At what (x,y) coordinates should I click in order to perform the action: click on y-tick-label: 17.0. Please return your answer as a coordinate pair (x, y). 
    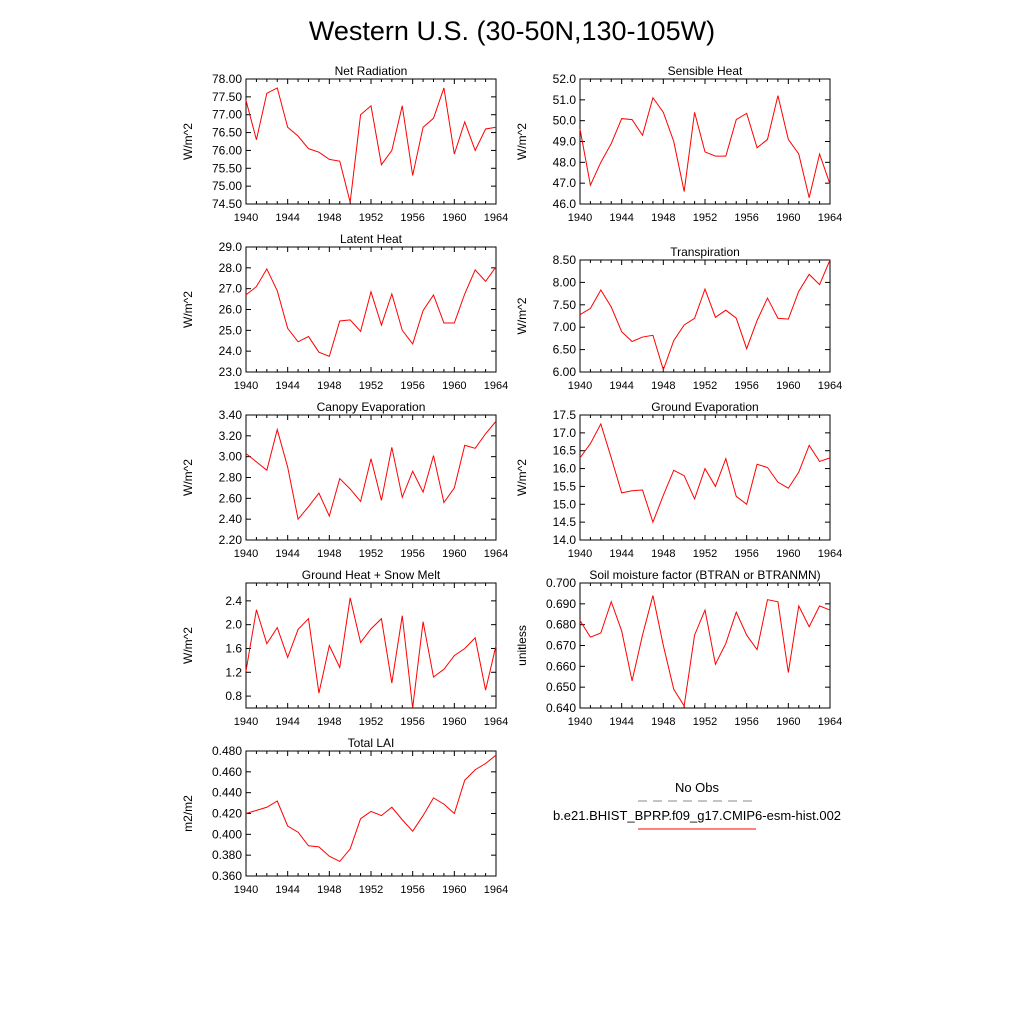
    Looking at the image, I should click on (565, 433).